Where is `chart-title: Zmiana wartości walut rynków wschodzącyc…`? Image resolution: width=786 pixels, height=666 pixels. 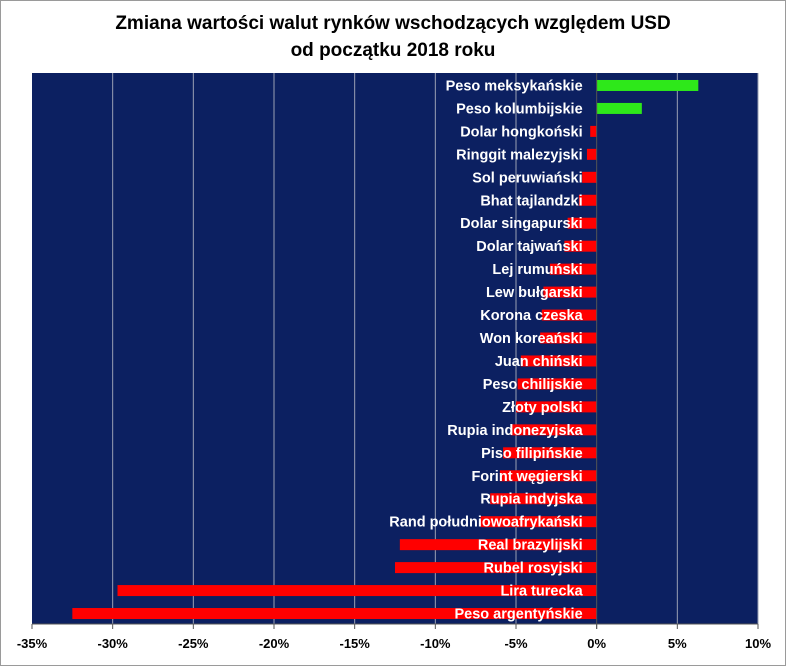
chart-title: Zmiana wartości walut rynków wschodzącyc… is located at coordinates (393, 37).